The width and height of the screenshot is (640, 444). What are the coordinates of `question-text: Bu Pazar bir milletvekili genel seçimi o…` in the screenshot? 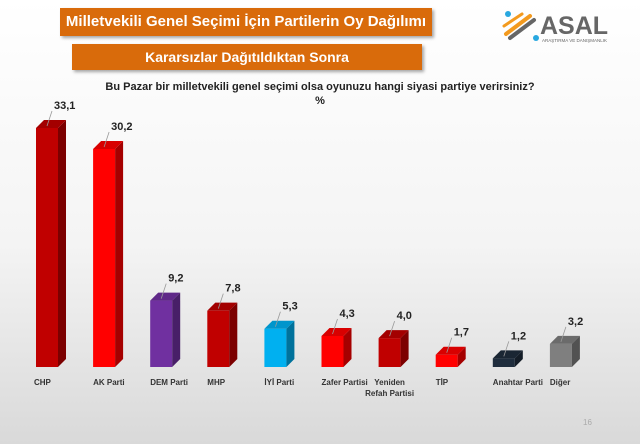 It's located at (320, 87).